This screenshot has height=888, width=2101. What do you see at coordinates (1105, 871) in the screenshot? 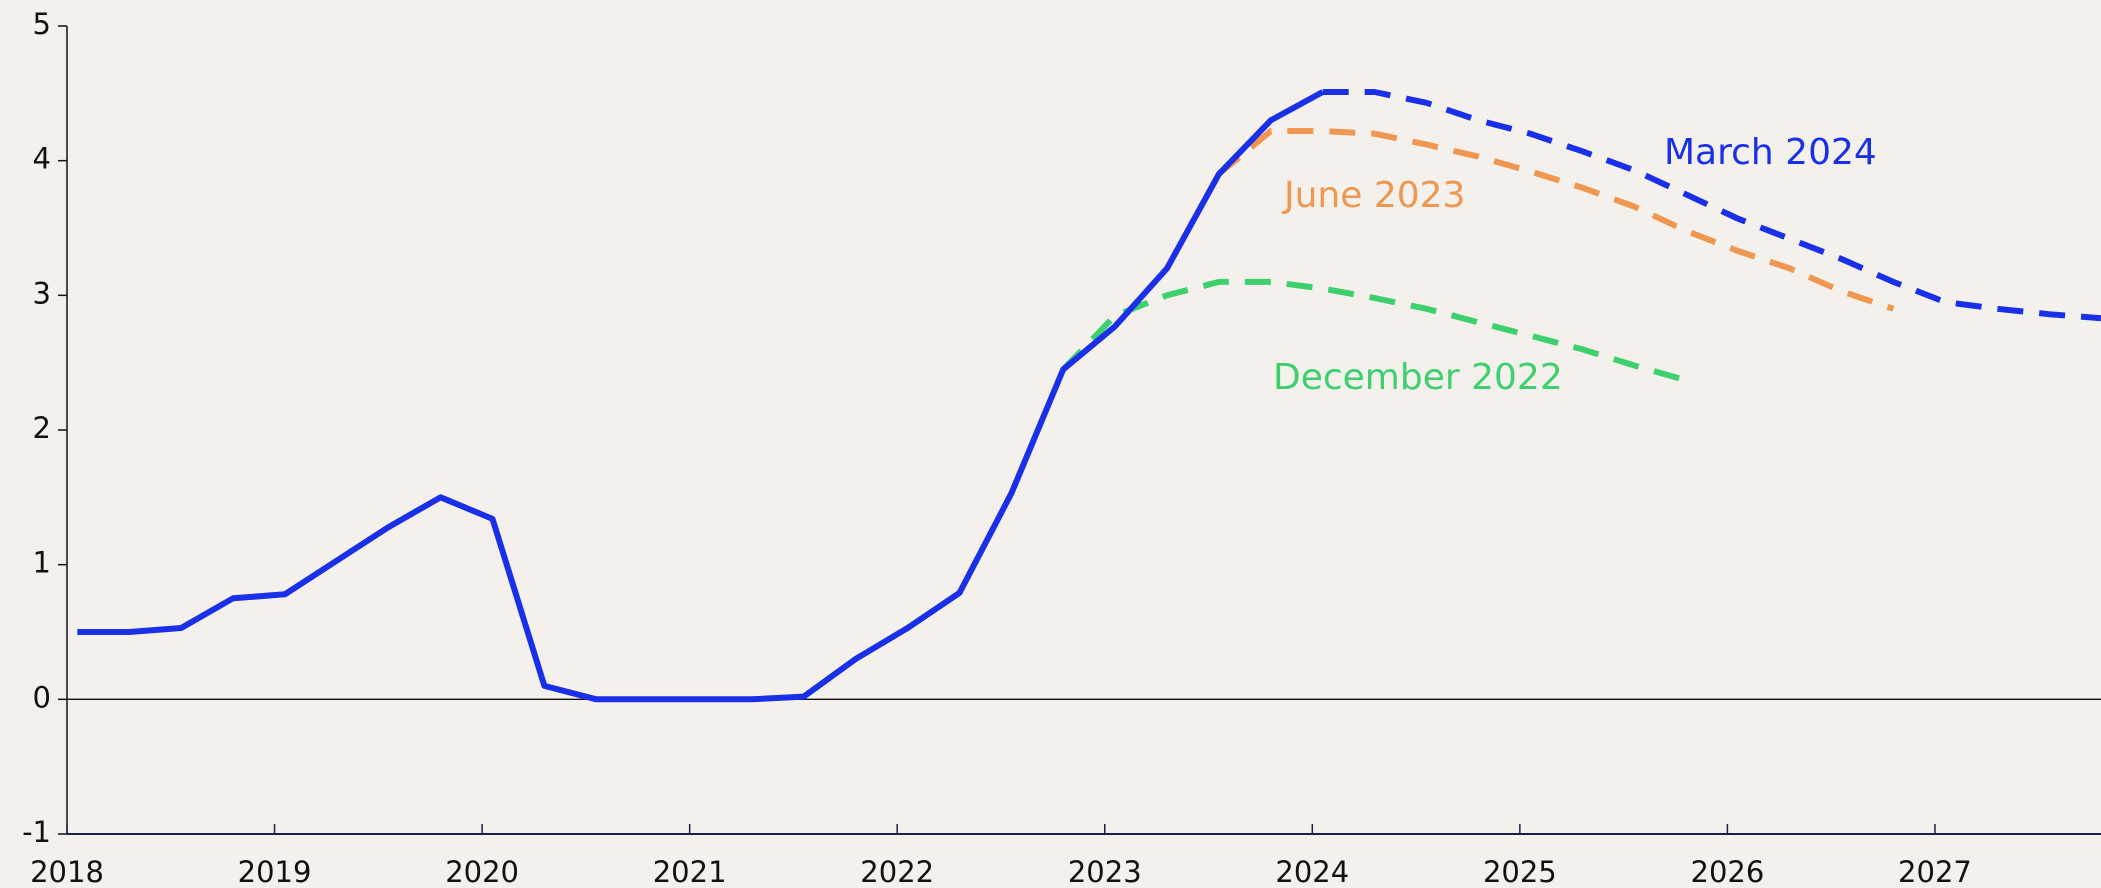
I see `x-tick-label: 2023` at bounding box center [1105, 871].